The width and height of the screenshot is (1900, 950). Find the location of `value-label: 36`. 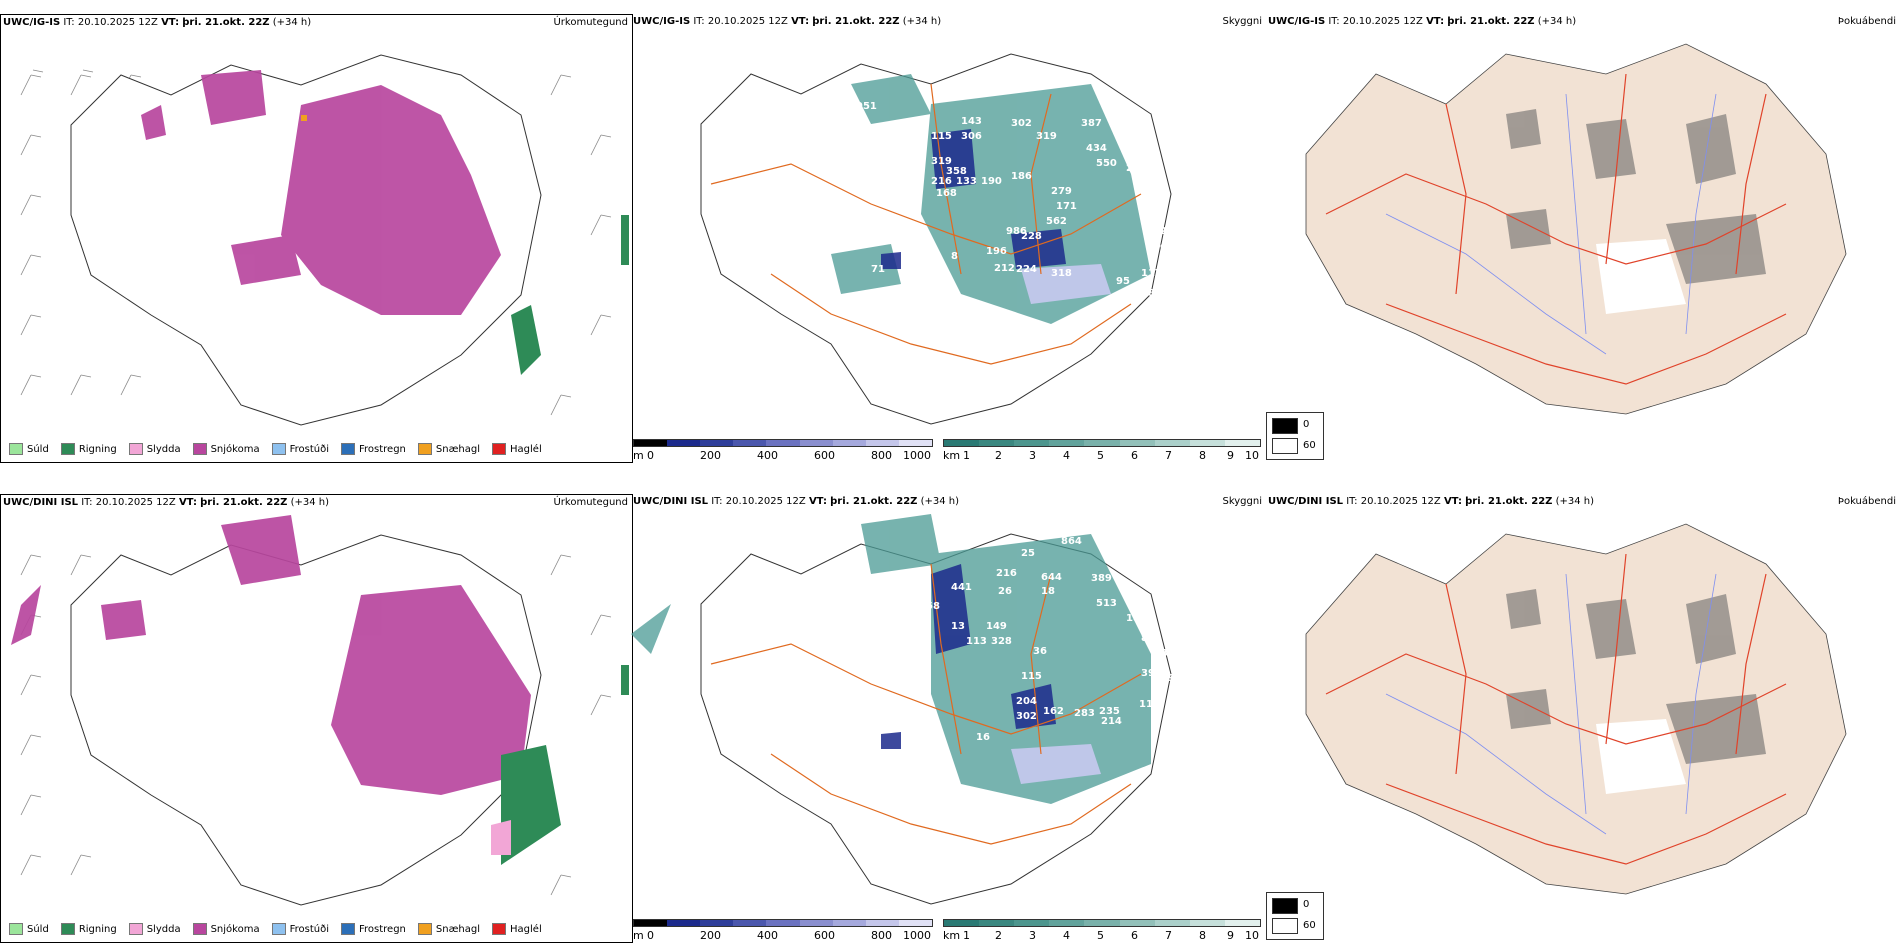

value-label: 36 is located at coordinates (1040, 651).